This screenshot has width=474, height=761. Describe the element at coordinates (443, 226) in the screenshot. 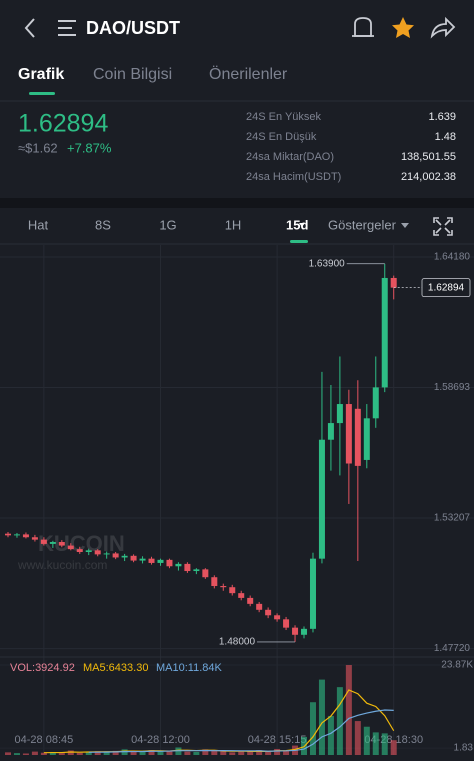

I see `fullscreen-icon` at that location.